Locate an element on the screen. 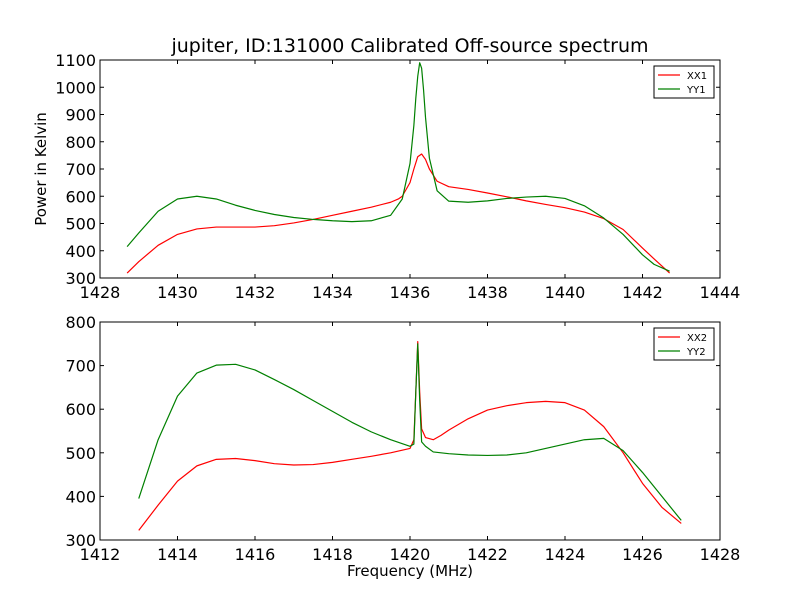  x-tick-label: 1442 is located at coordinates (642, 292).